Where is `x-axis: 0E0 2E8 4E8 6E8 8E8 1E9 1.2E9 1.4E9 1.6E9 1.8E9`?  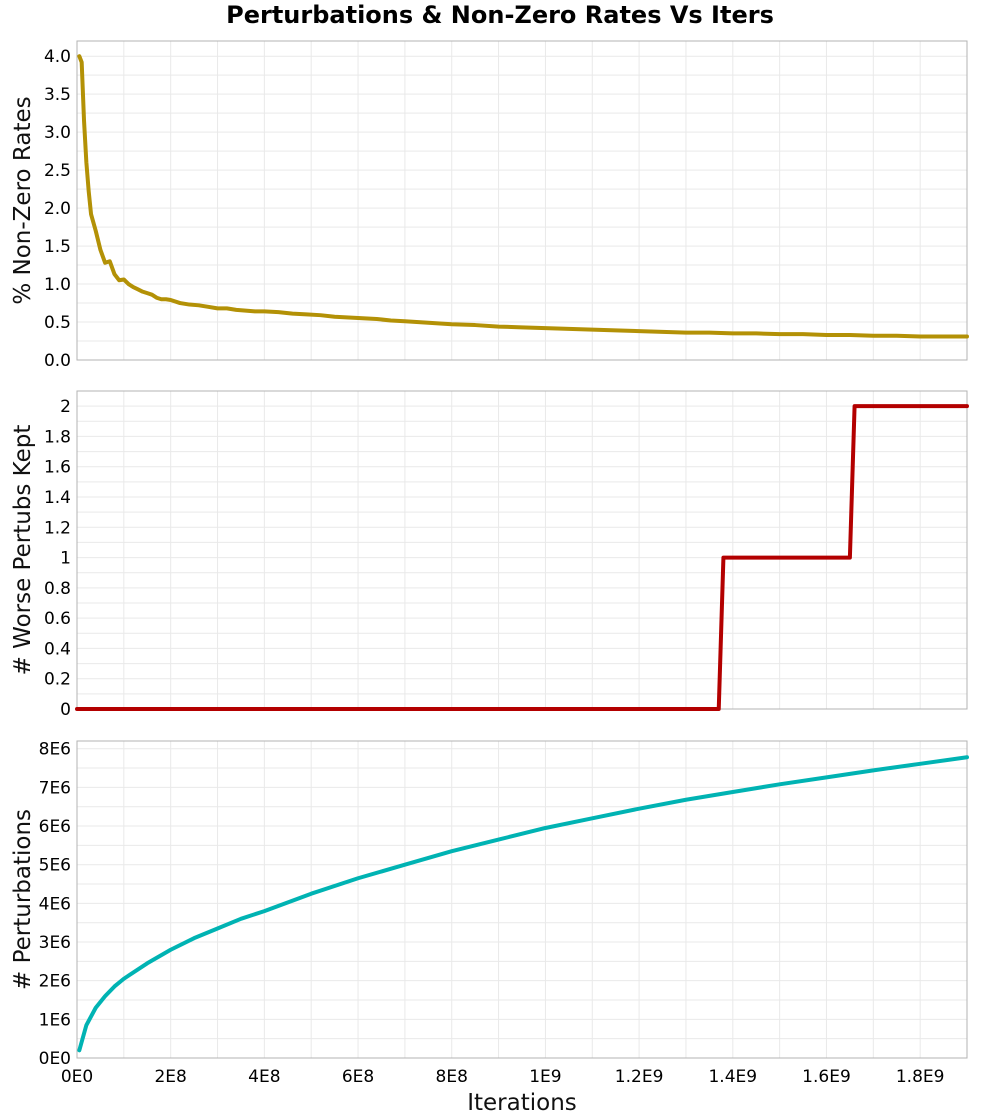
x-axis: 0E0 2E8 4E8 6E8 8E8 1E9 1.2E9 1.4E9 1.6E9 1.8E9 is located at coordinates (503, 1077).